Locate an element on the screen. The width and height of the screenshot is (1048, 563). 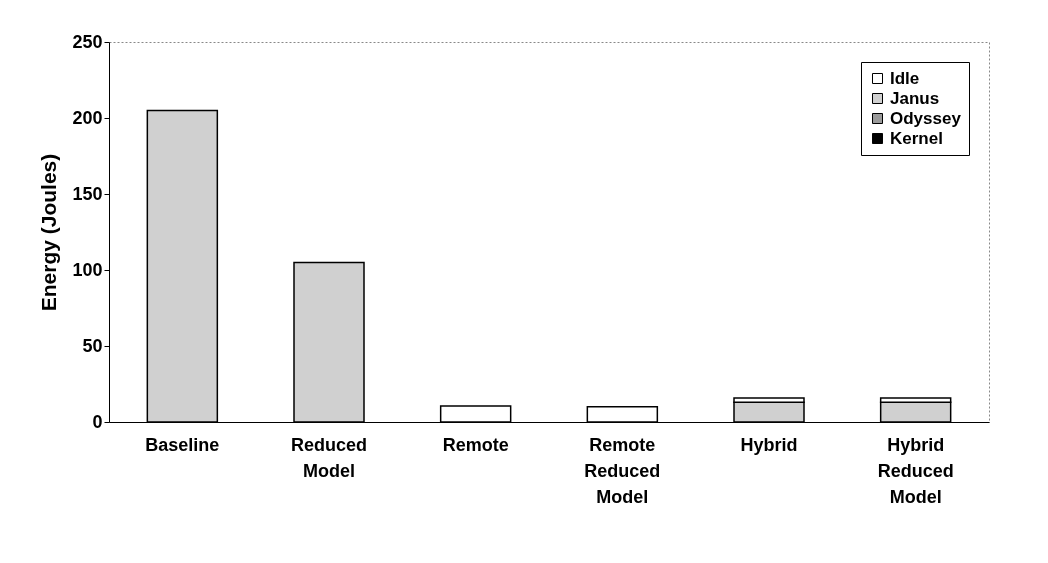
y-tick-label: 50 is located at coordinates (92, 345).